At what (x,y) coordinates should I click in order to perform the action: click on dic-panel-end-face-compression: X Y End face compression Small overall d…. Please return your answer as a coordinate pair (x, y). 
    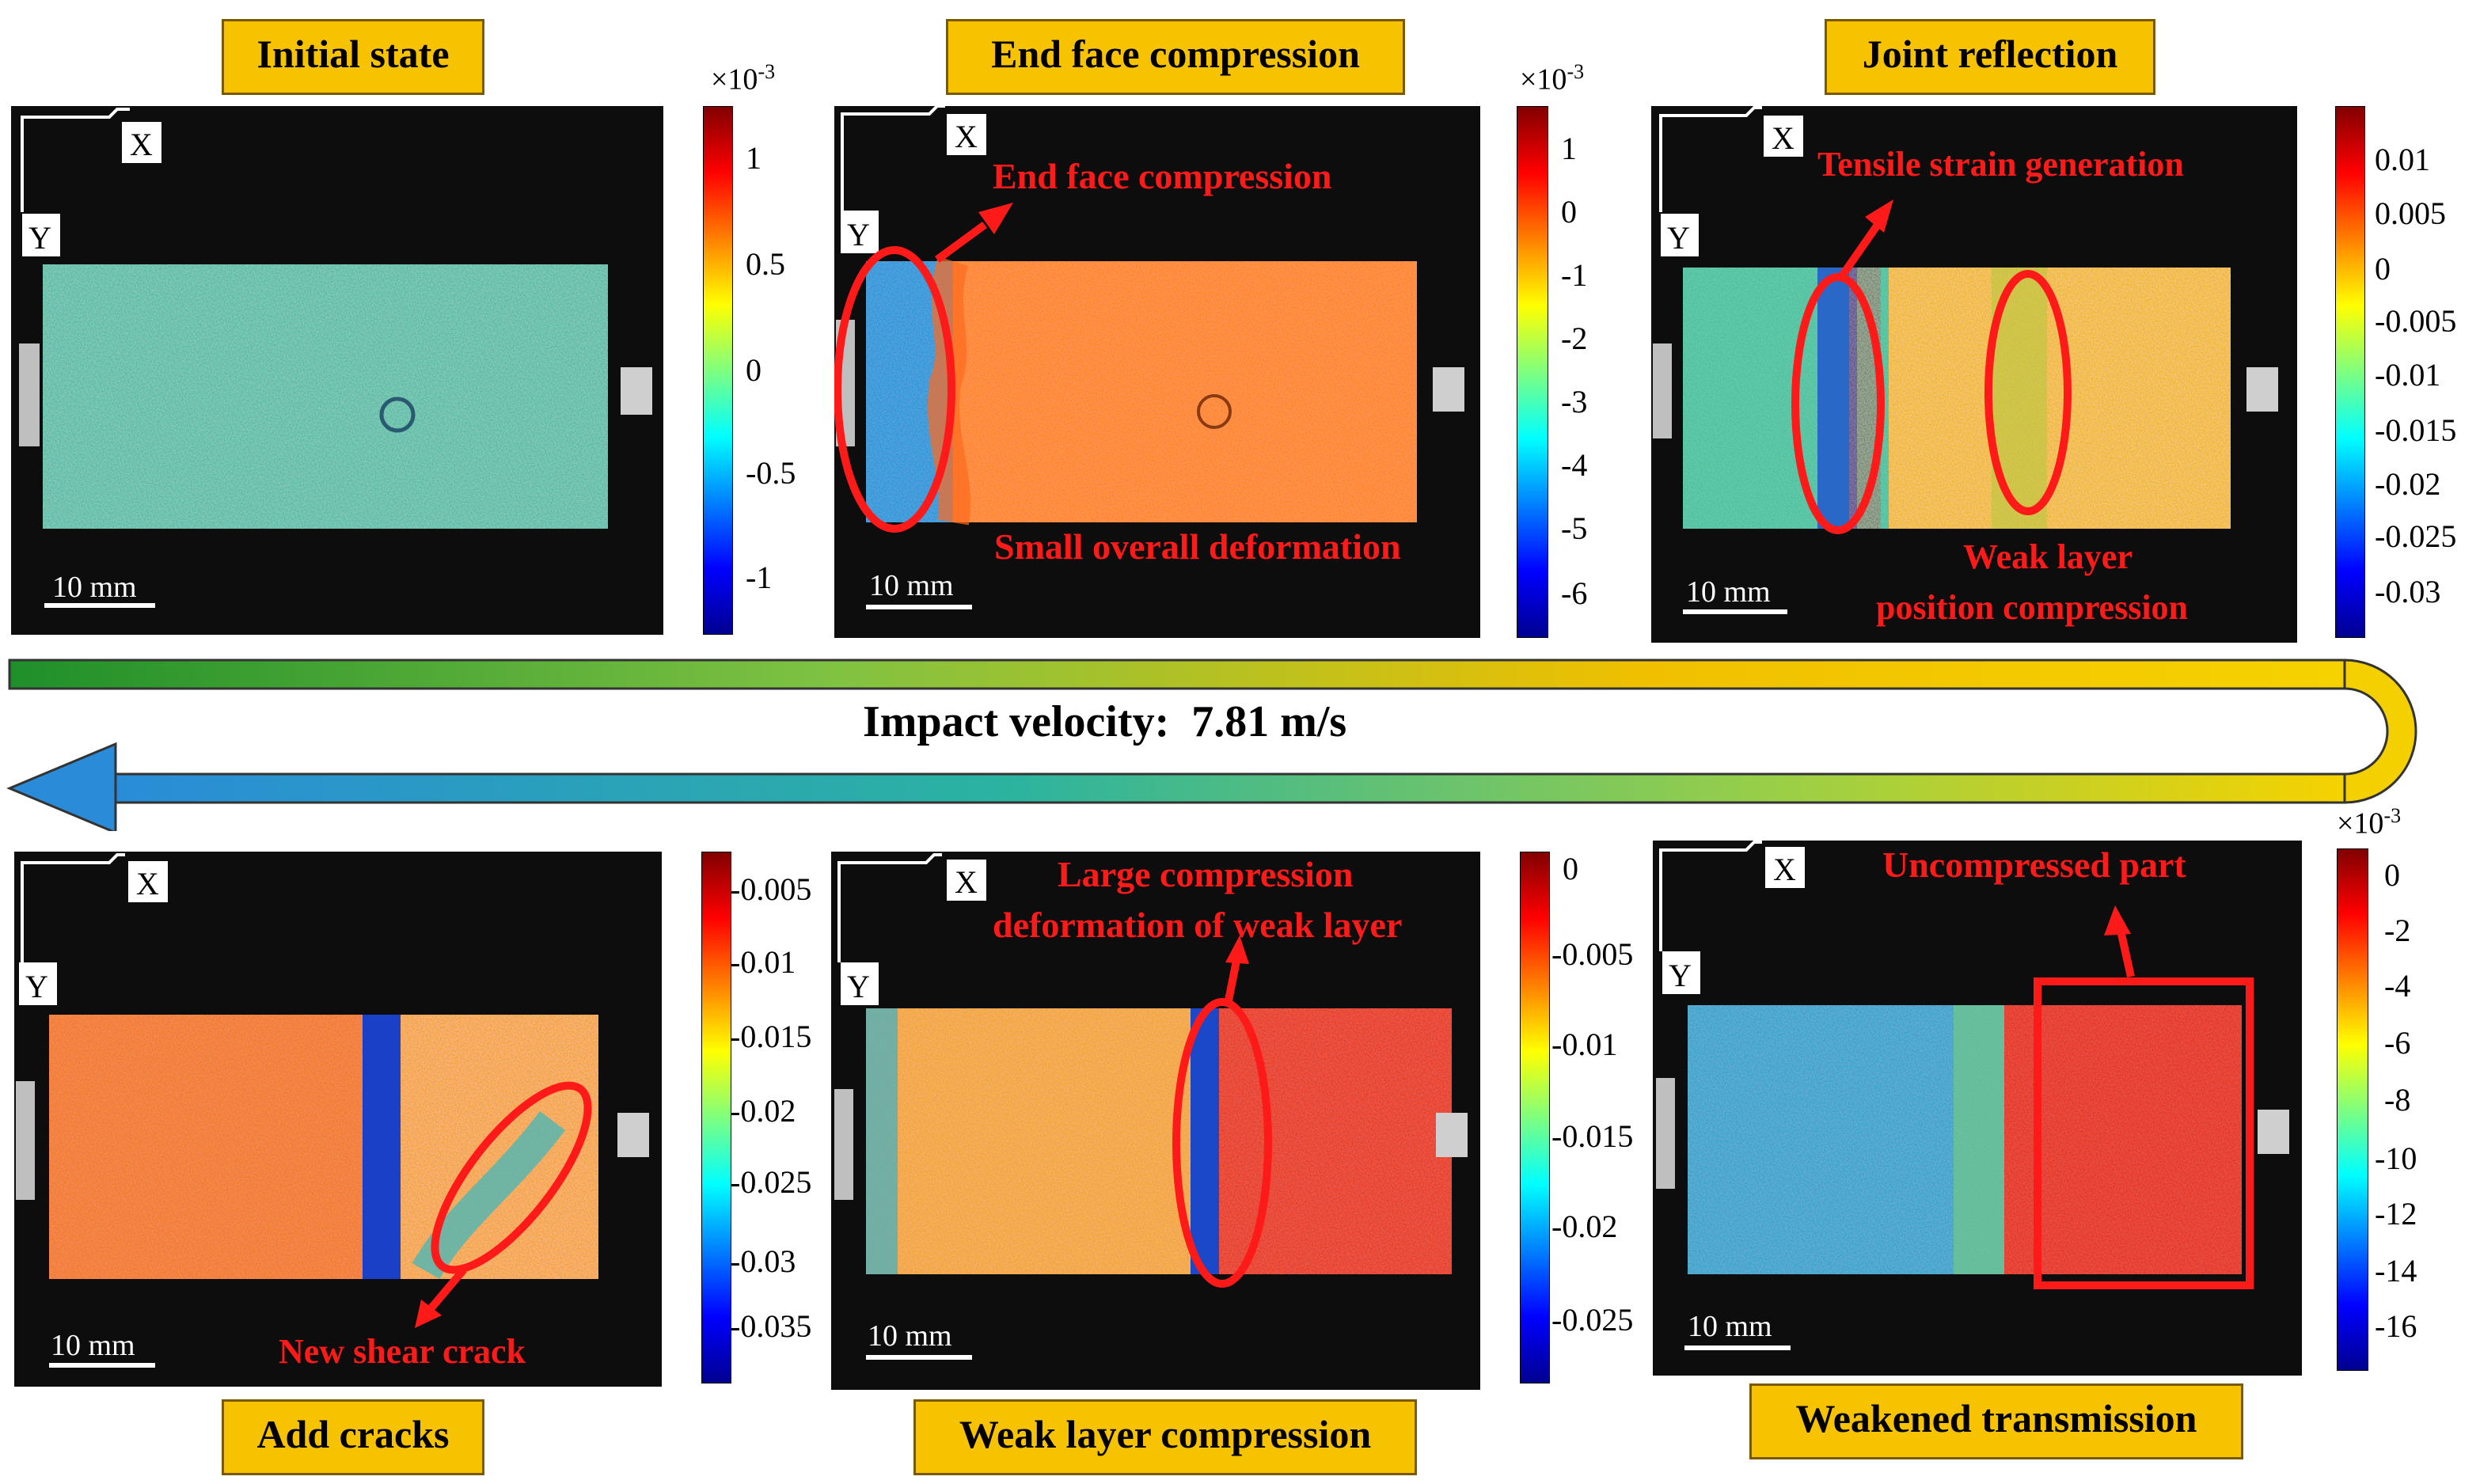
    Looking at the image, I should click on (1157, 372).